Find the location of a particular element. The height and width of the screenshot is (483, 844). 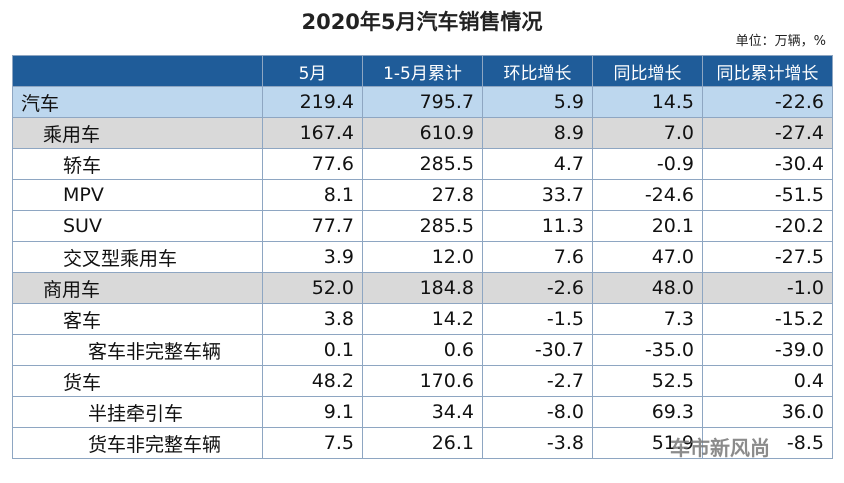

row-label: 客车非完整车辆 is located at coordinates (137, 350).